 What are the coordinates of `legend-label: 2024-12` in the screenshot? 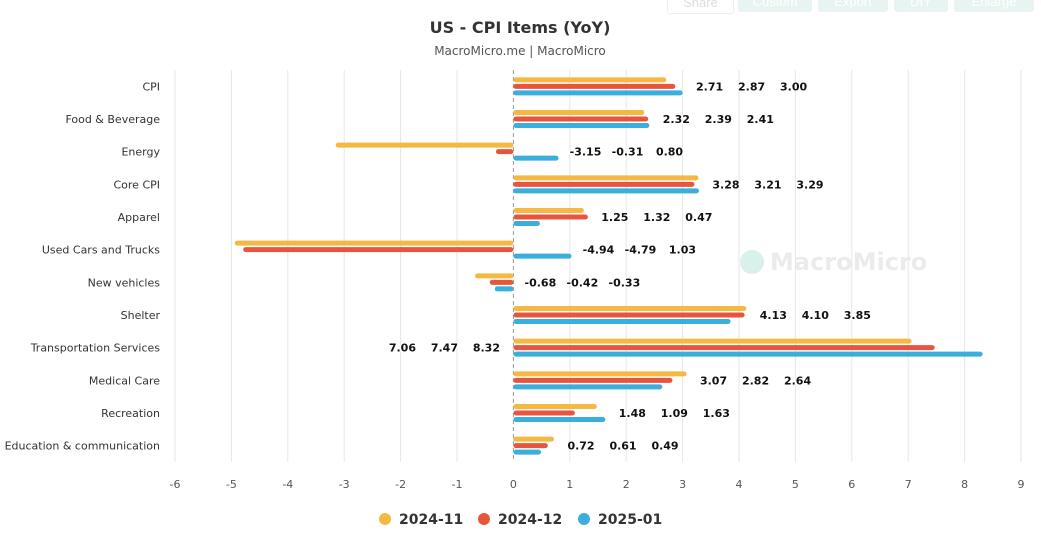 It's located at (530, 520).